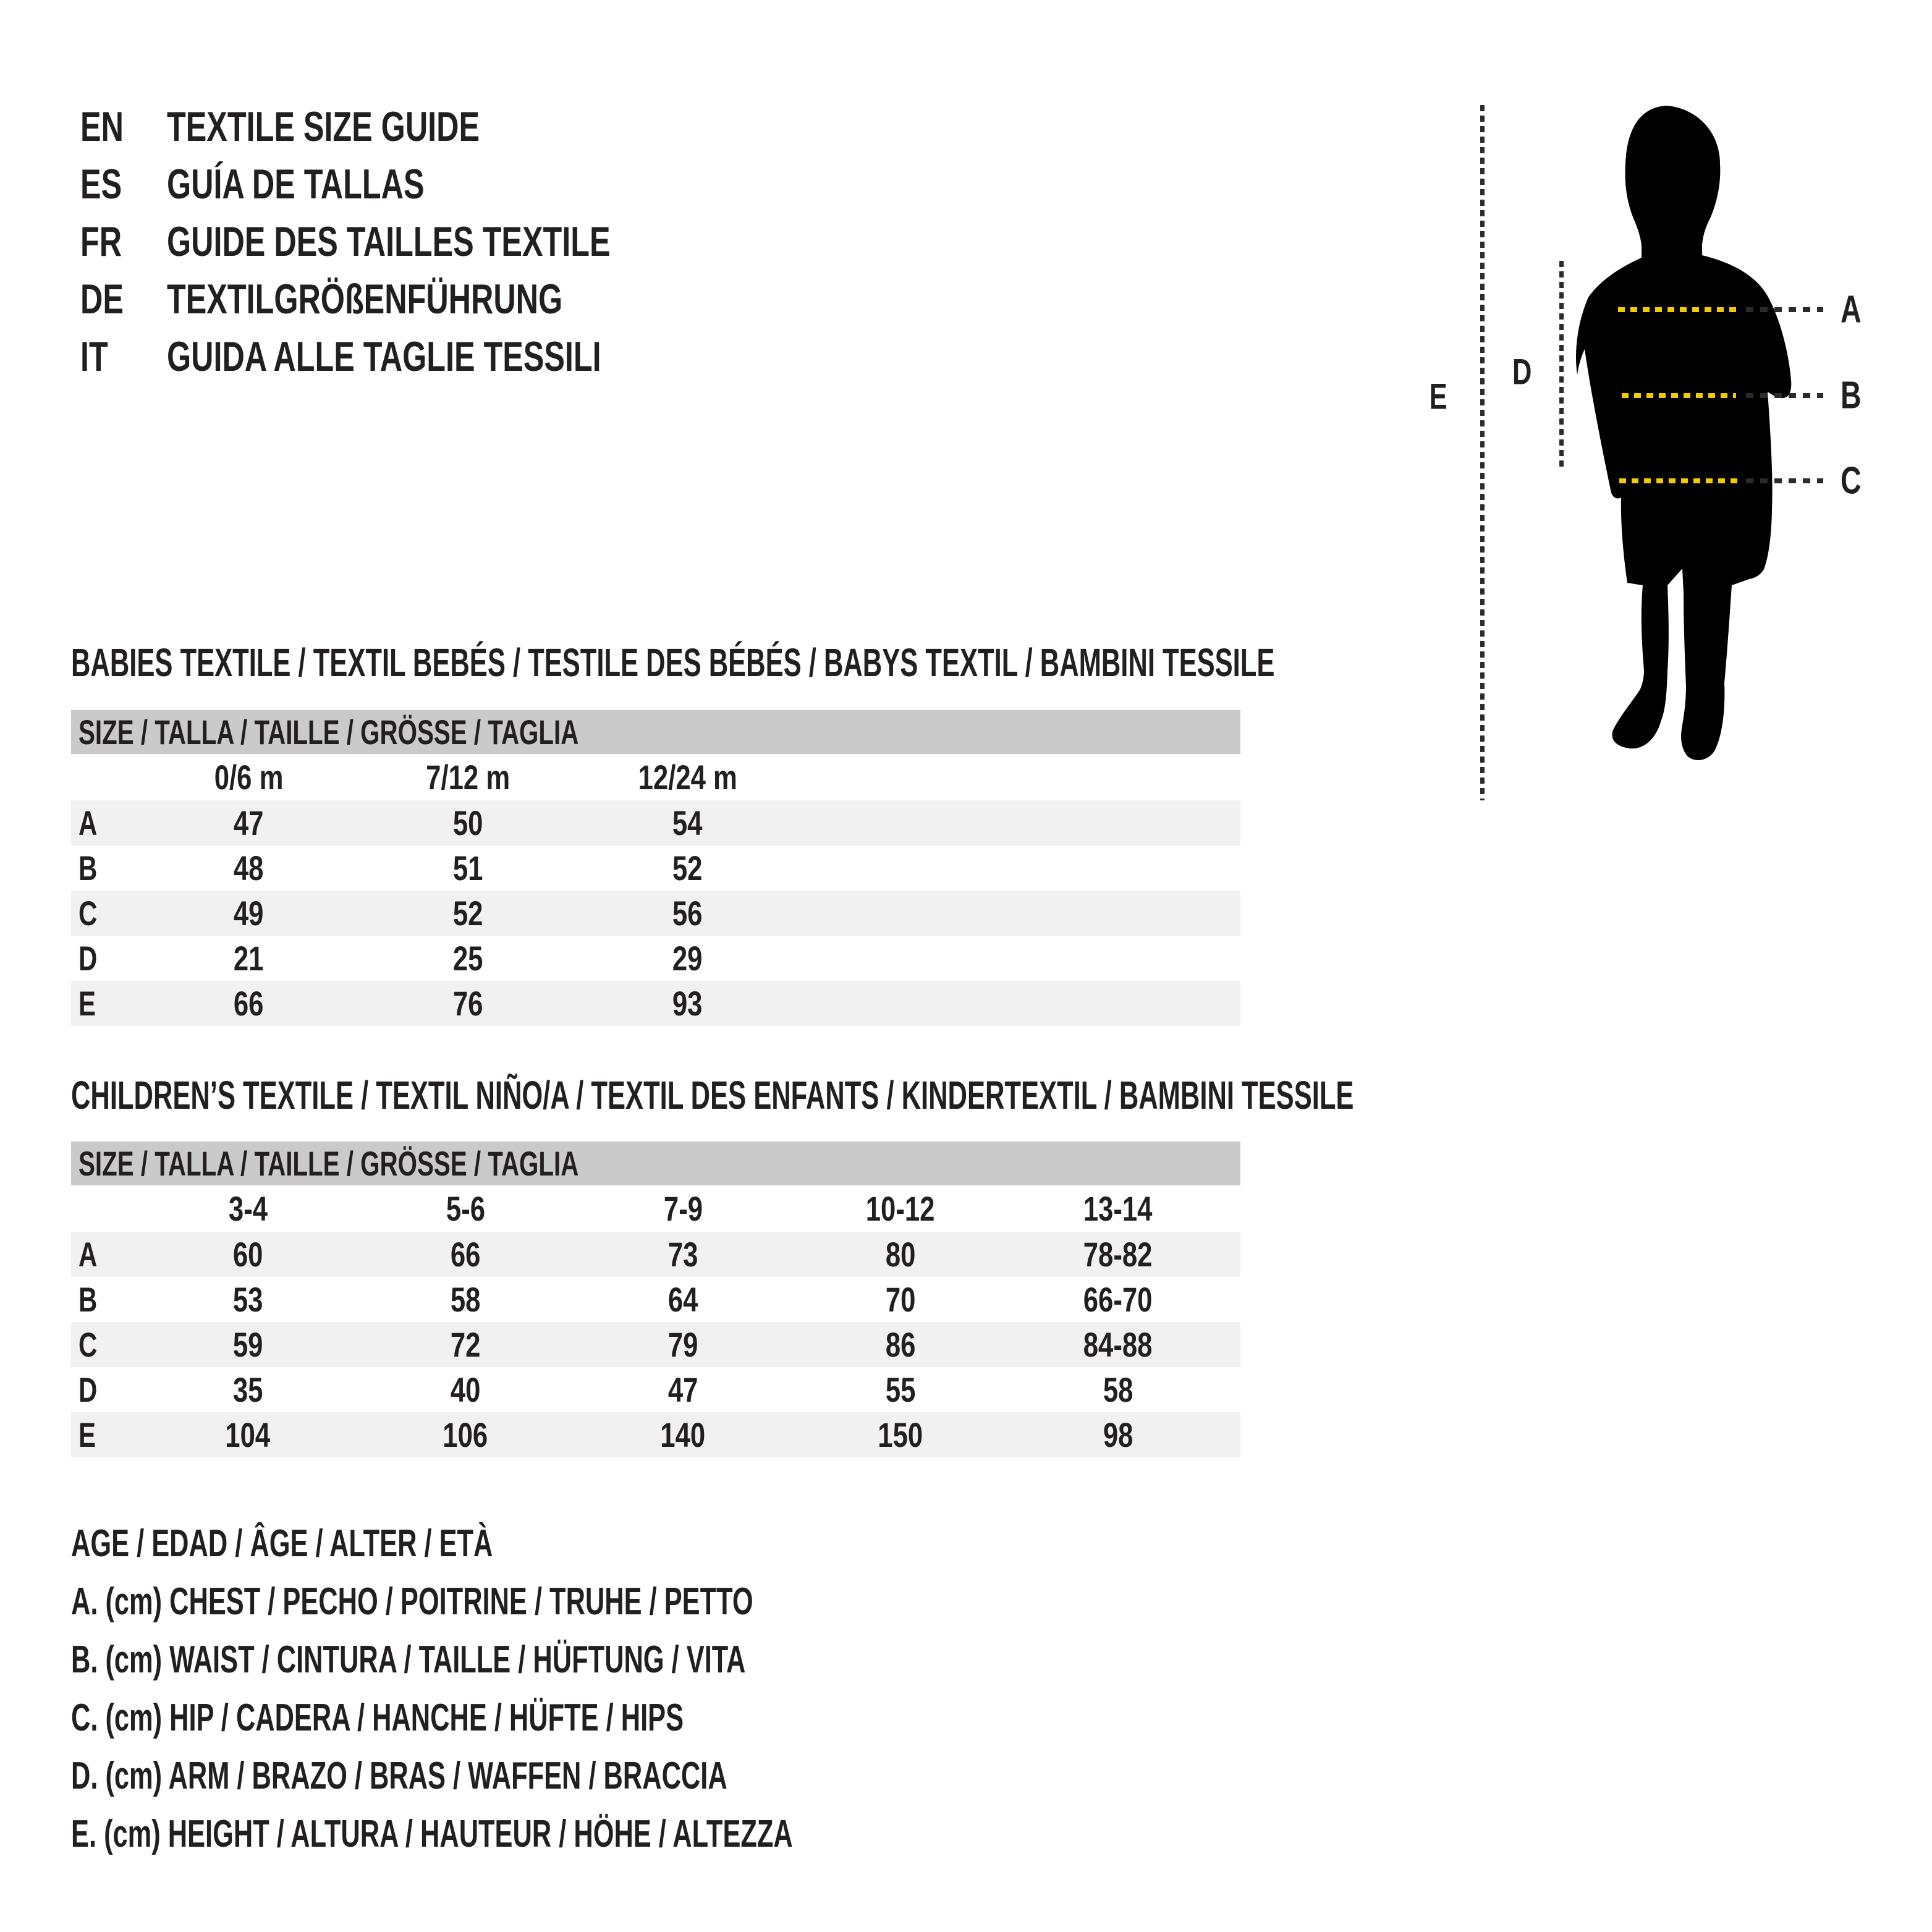 The height and width of the screenshot is (1932, 1932). What do you see at coordinates (682, 1254) in the screenshot?
I see `cell-value: 73` at bounding box center [682, 1254].